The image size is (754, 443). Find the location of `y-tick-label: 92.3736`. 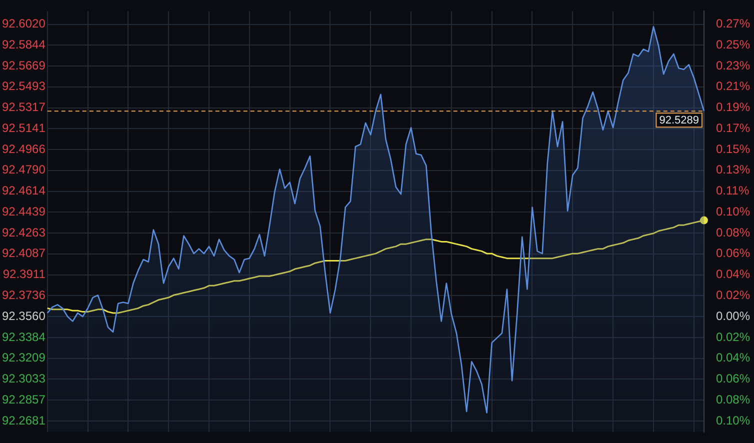

y-tick-label: 92.3736 is located at coordinates (24, 295).